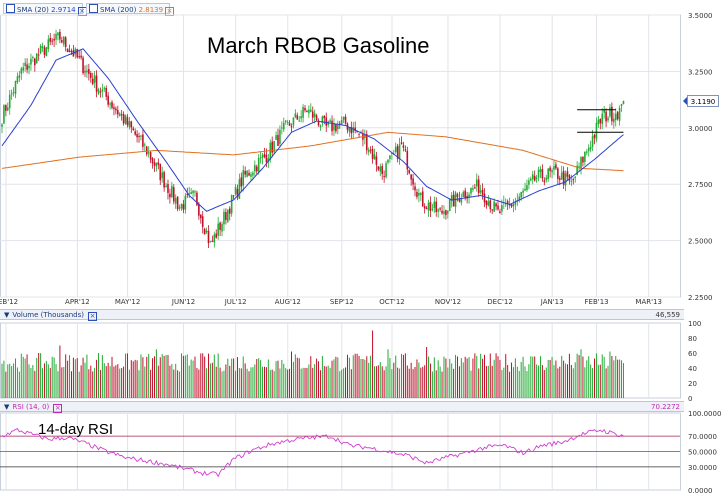 The width and height of the screenshot is (725, 498). Describe the element at coordinates (342, 315) in the screenshot. I see `volume-panel-header: ▼ Volume (Thousands) ×` at that location.